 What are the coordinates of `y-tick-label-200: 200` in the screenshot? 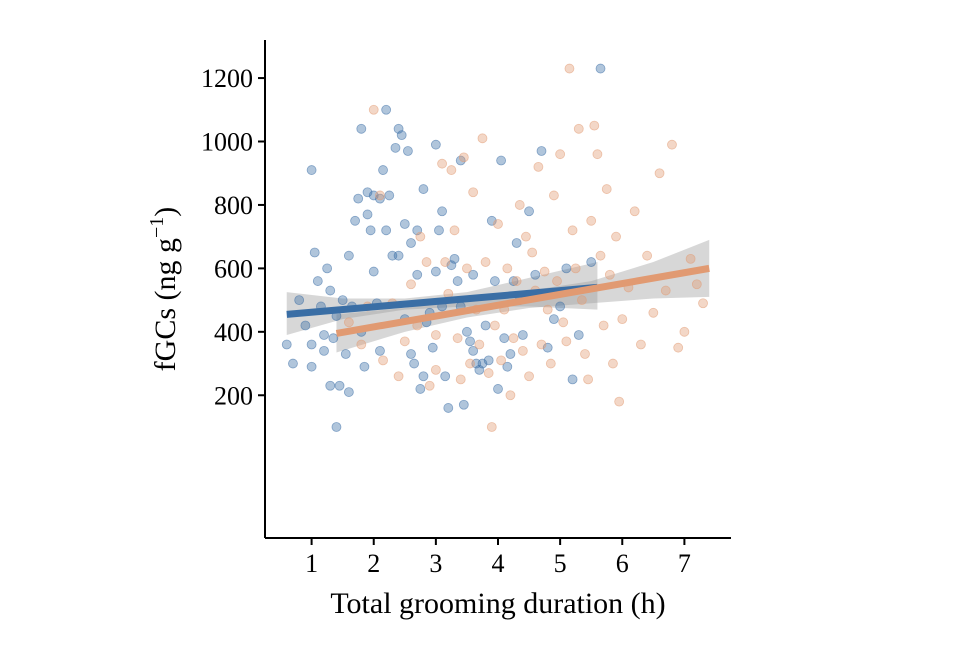 It's located at (233, 395).